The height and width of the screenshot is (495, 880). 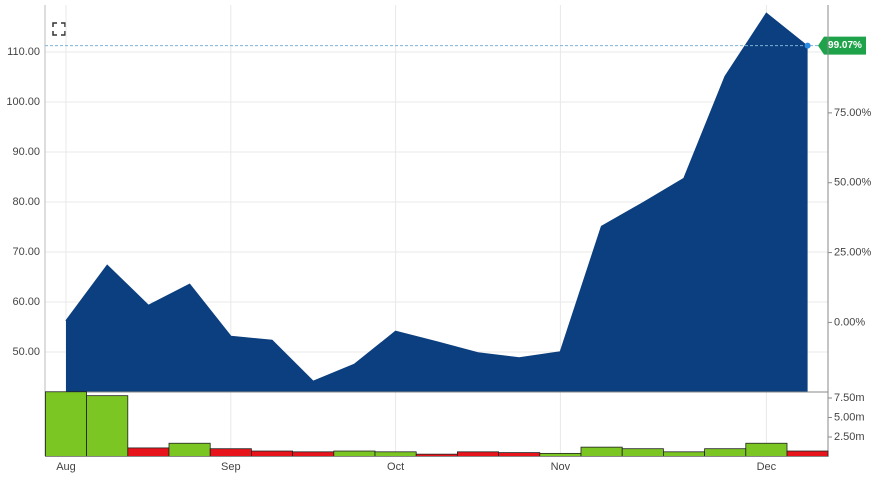 What do you see at coordinates (853, 113) in the screenshot?
I see `y2-tick-label: 75.00%` at bounding box center [853, 113].